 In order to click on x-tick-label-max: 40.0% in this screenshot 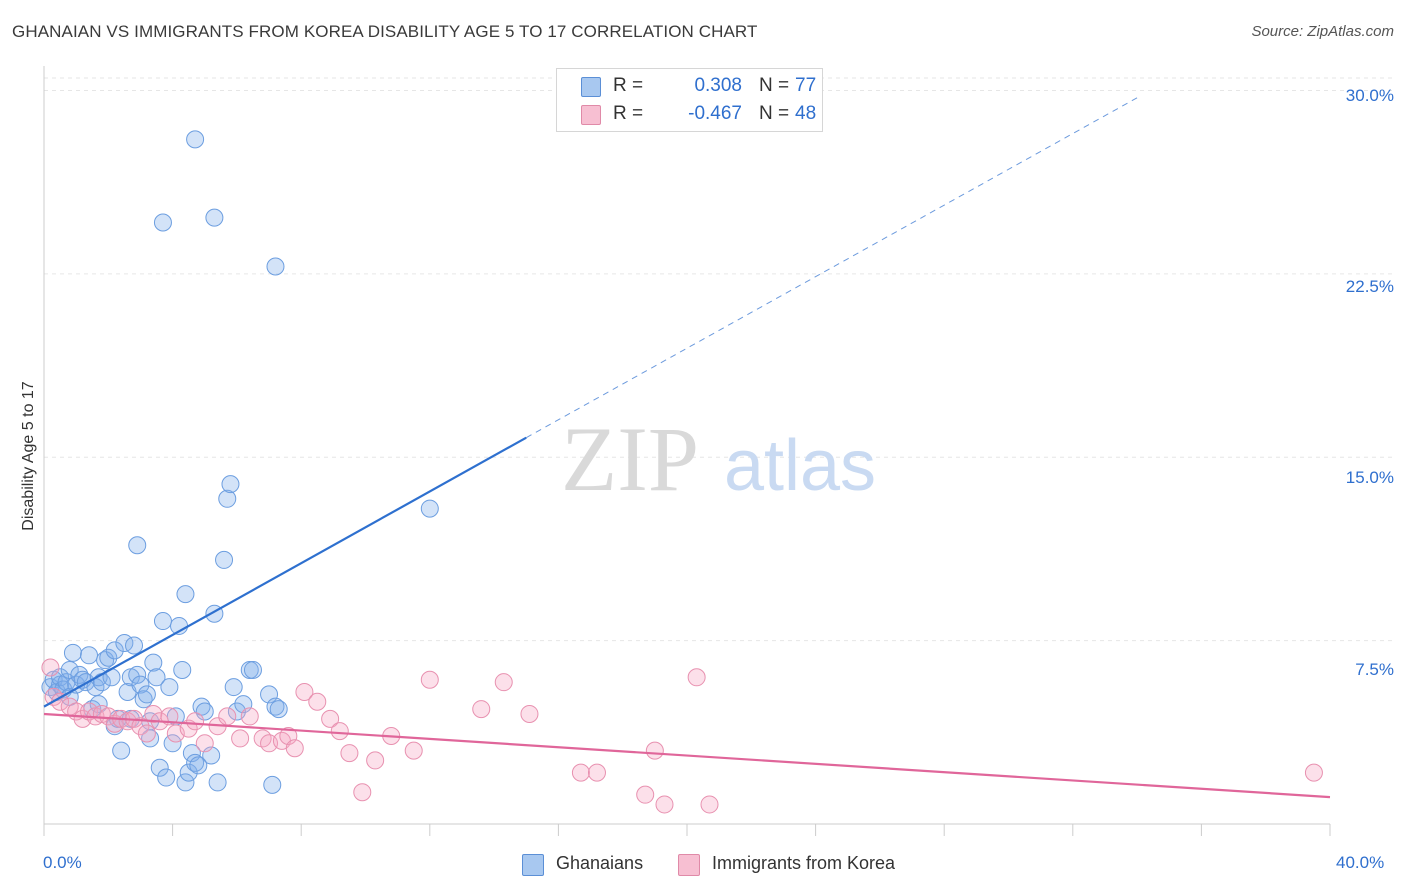, I will do `click(1360, 862)`.